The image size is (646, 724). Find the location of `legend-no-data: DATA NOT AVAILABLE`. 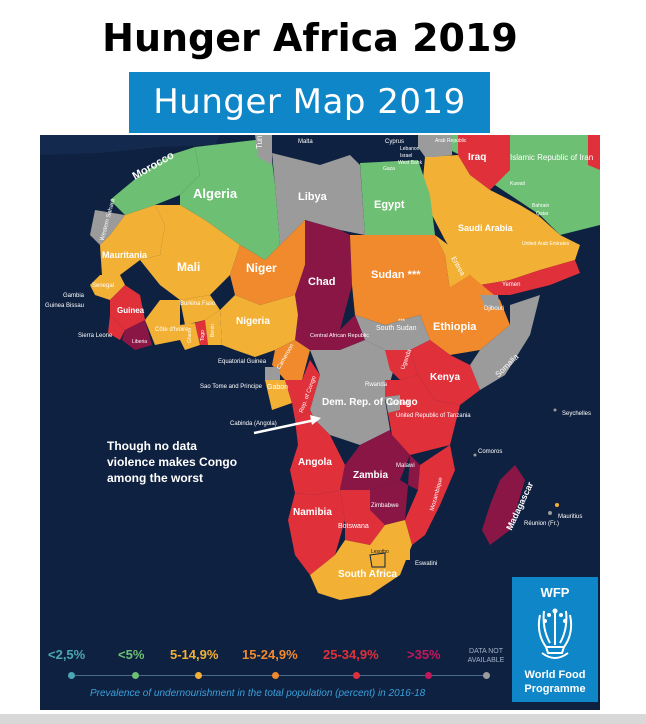

legend-no-data: DATA NOT AVAILABLE is located at coordinates (486, 656).